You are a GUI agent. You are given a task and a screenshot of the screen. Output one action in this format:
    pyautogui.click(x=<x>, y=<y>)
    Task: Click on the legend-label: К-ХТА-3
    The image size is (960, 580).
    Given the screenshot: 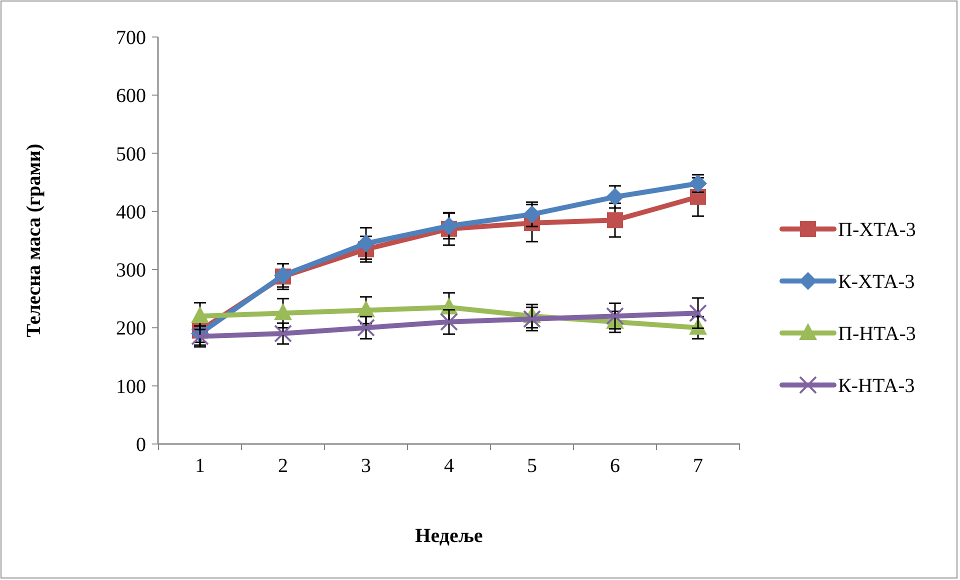 What is the action you would take?
    pyautogui.click(x=876, y=282)
    